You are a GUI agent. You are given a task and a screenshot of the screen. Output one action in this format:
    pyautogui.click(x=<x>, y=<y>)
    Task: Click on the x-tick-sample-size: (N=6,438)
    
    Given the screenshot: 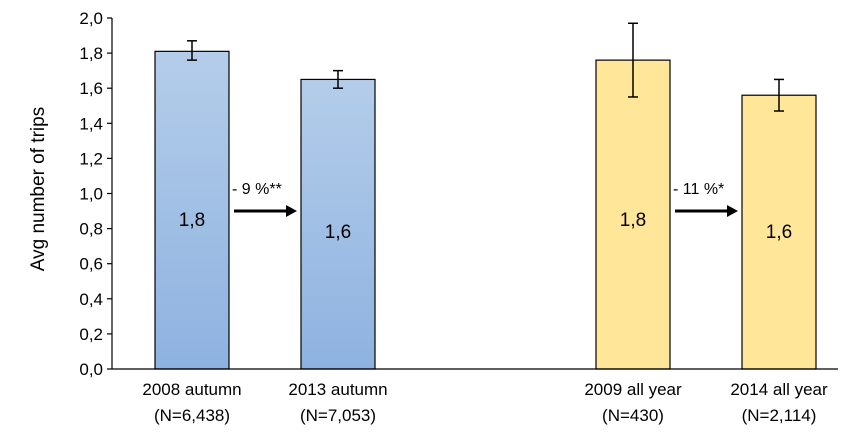 What is the action you would take?
    pyautogui.click(x=192, y=415)
    